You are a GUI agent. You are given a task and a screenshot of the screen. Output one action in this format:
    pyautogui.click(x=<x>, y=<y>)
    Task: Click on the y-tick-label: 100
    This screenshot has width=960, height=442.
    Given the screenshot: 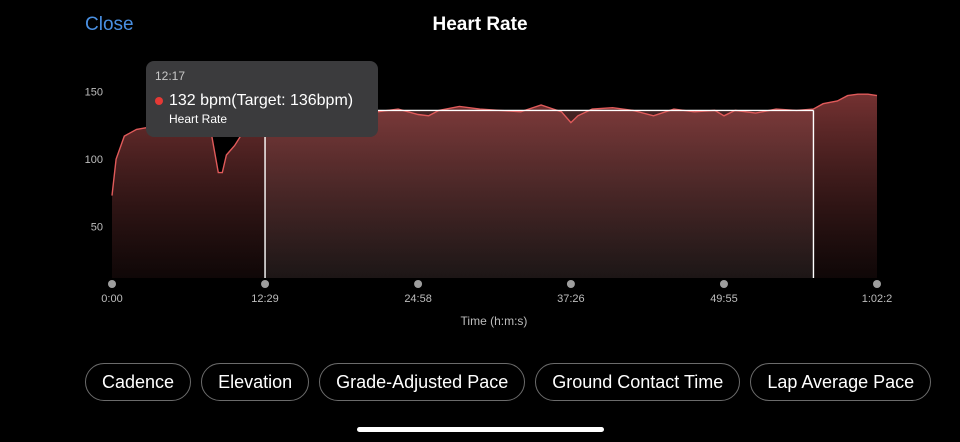 What is the action you would take?
    pyautogui.click(x=94, y=160)
    